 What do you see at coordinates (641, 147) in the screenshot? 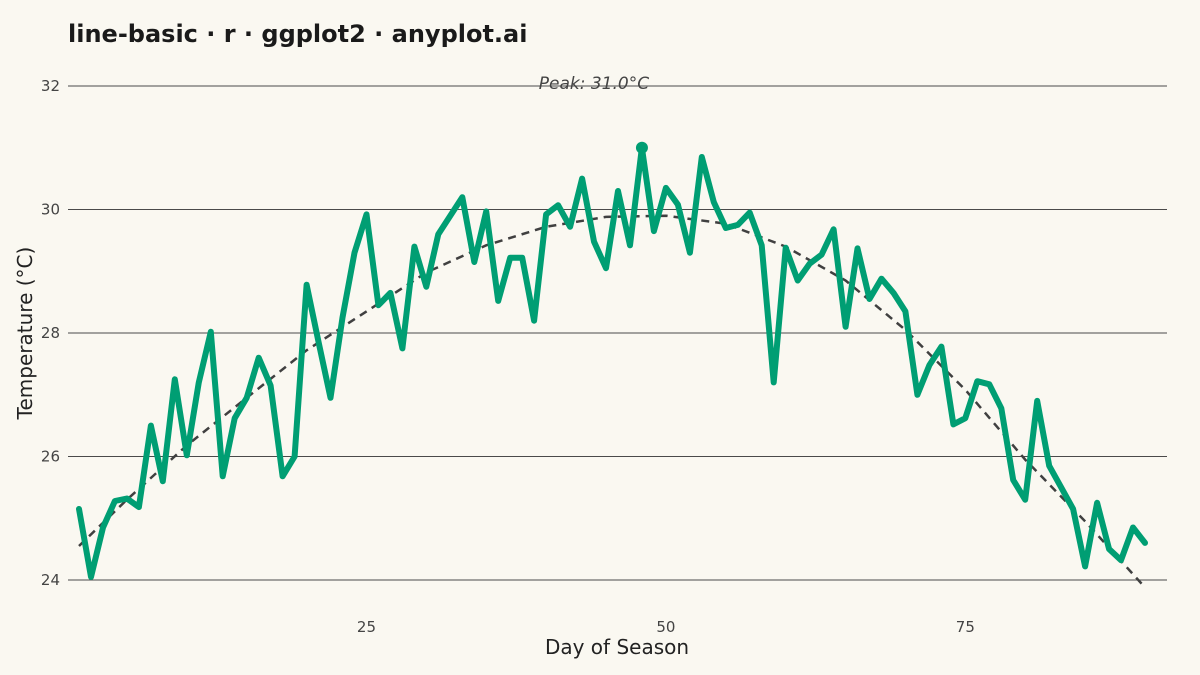
I see `peak-point` at bounding box center [641, 147].